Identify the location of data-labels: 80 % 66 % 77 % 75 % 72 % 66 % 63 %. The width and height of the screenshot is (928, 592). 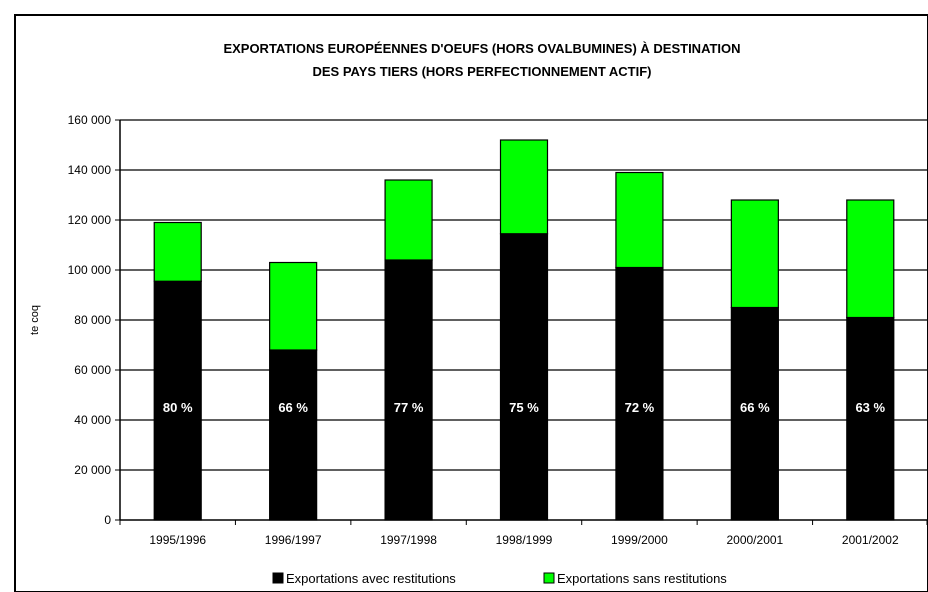
(524, 407).